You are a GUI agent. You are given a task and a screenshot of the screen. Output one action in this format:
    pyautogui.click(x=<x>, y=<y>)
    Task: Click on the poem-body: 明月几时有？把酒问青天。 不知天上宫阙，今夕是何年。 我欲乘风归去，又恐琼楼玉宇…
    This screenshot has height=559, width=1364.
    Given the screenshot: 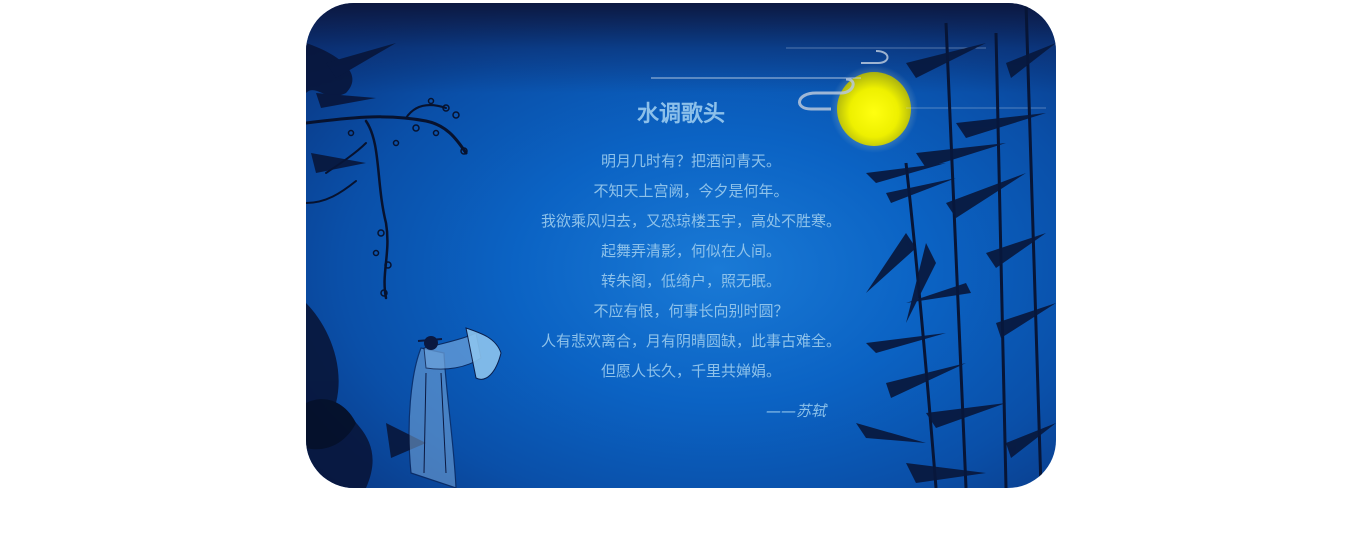 What is the action you would take?
    pyautogui.click(x=691, y=266)
    